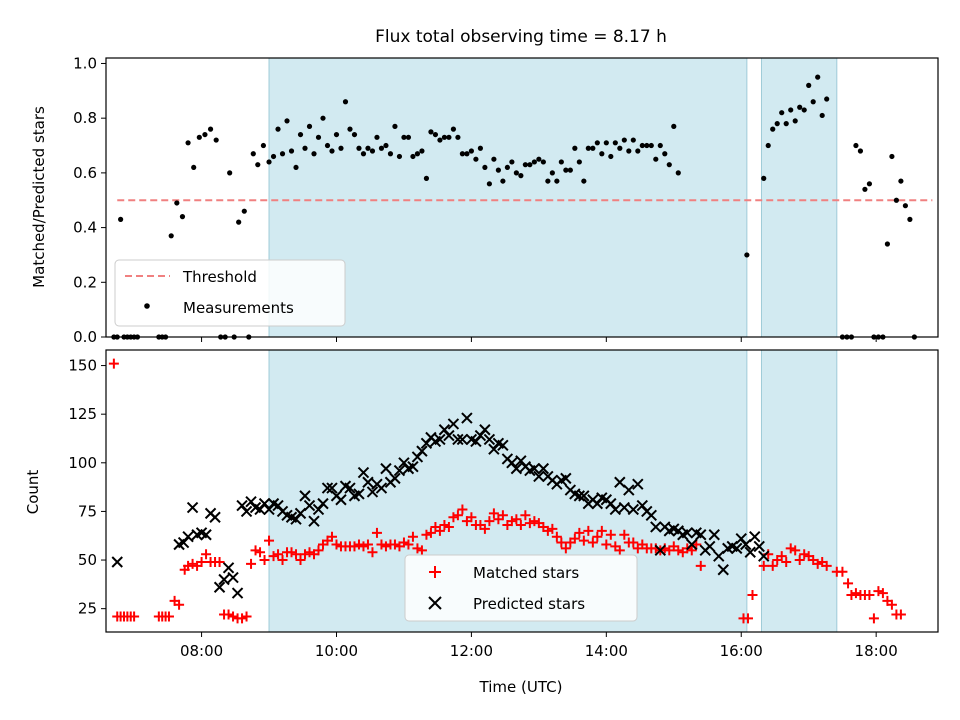  What do you see at coordinates (435, 572) in the screenshot?
I see `matched-legend-swatch` at bounding box center [435, 572].